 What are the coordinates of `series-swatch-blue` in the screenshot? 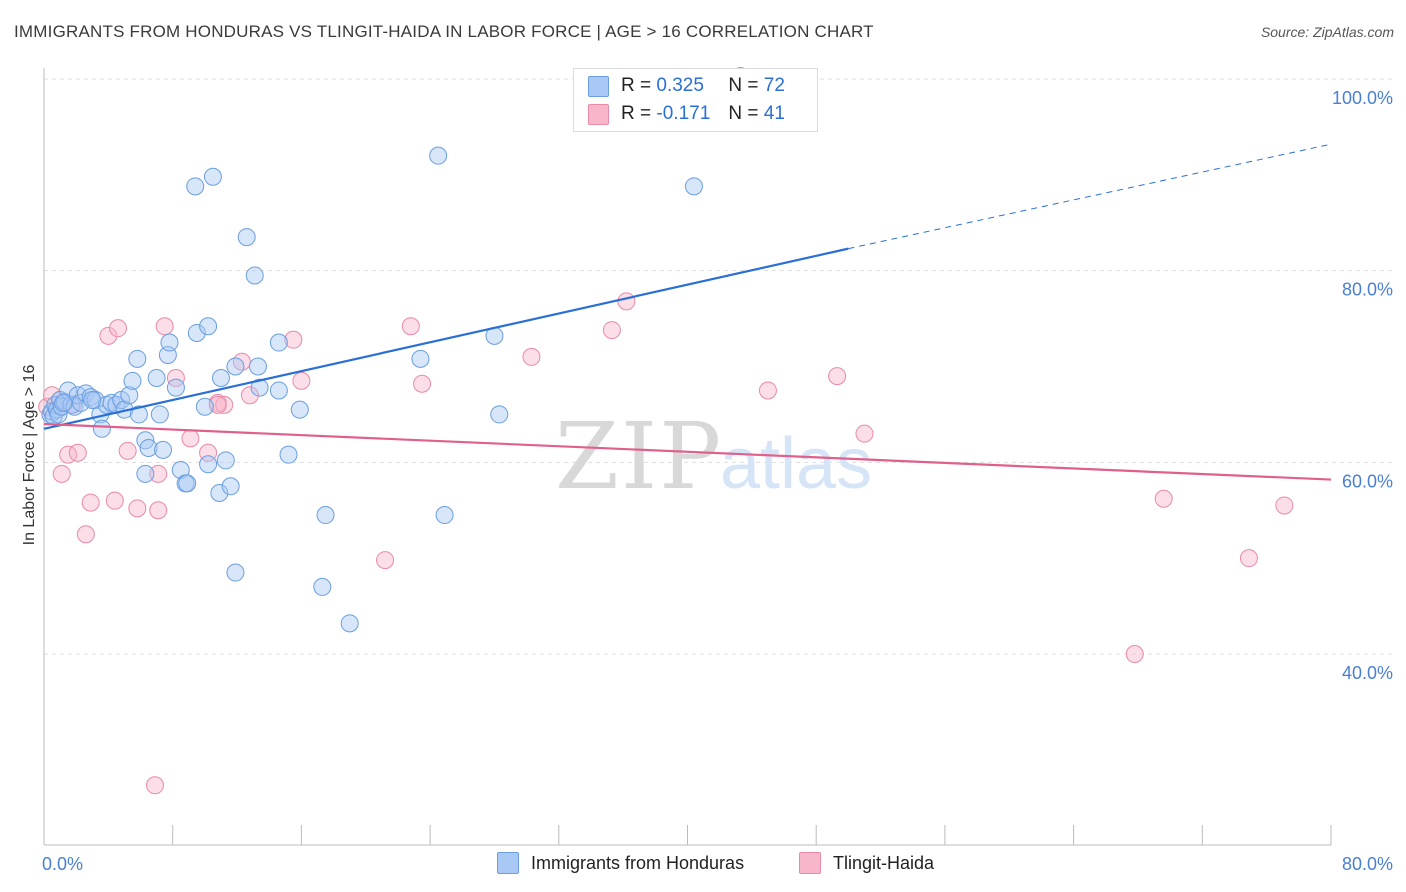 It's located at (508, 863).